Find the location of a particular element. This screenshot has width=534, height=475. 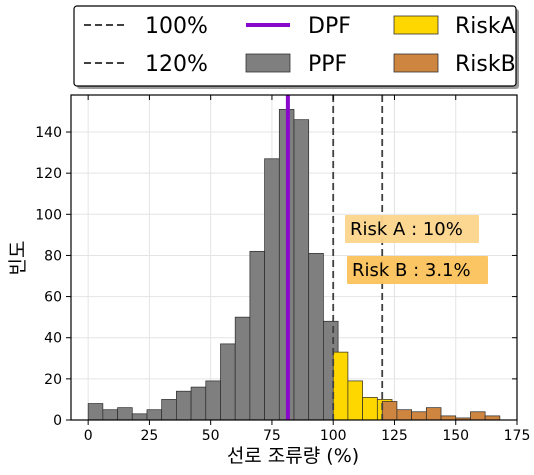

y-tick-label: 120 is located at coordinates (48, 174).